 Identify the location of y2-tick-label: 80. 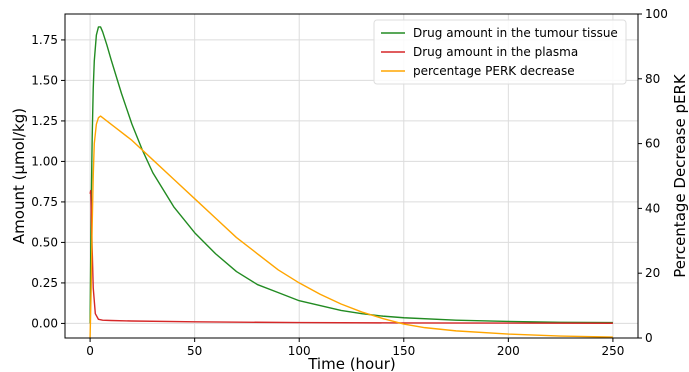
(652, 79).